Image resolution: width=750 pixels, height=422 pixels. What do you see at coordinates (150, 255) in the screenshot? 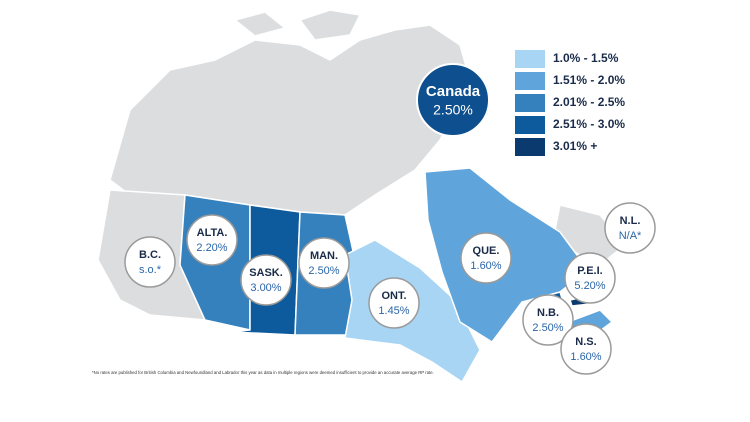
I see `region-label: B.C.` at bounding box center [150, 255].